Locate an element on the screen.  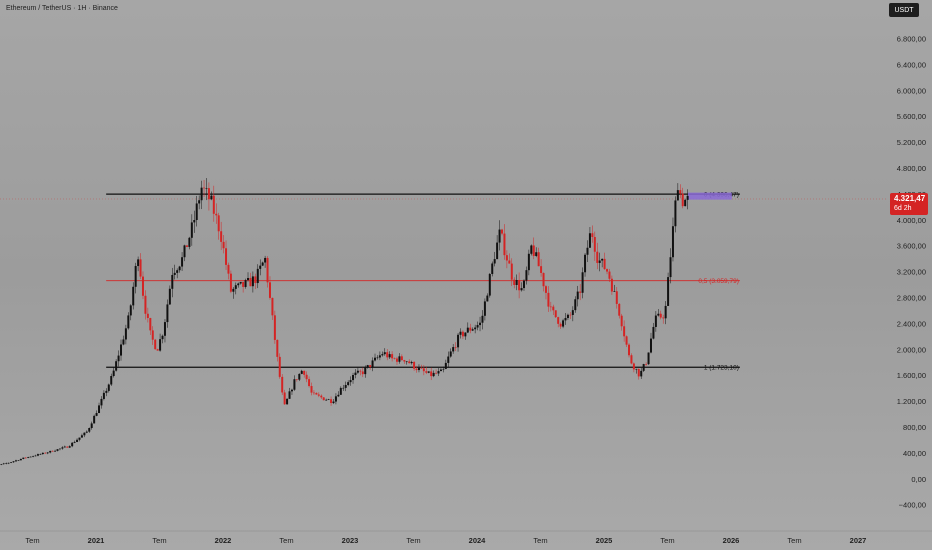
x-tick-label: 2026 is located at coordinates (731, 540).